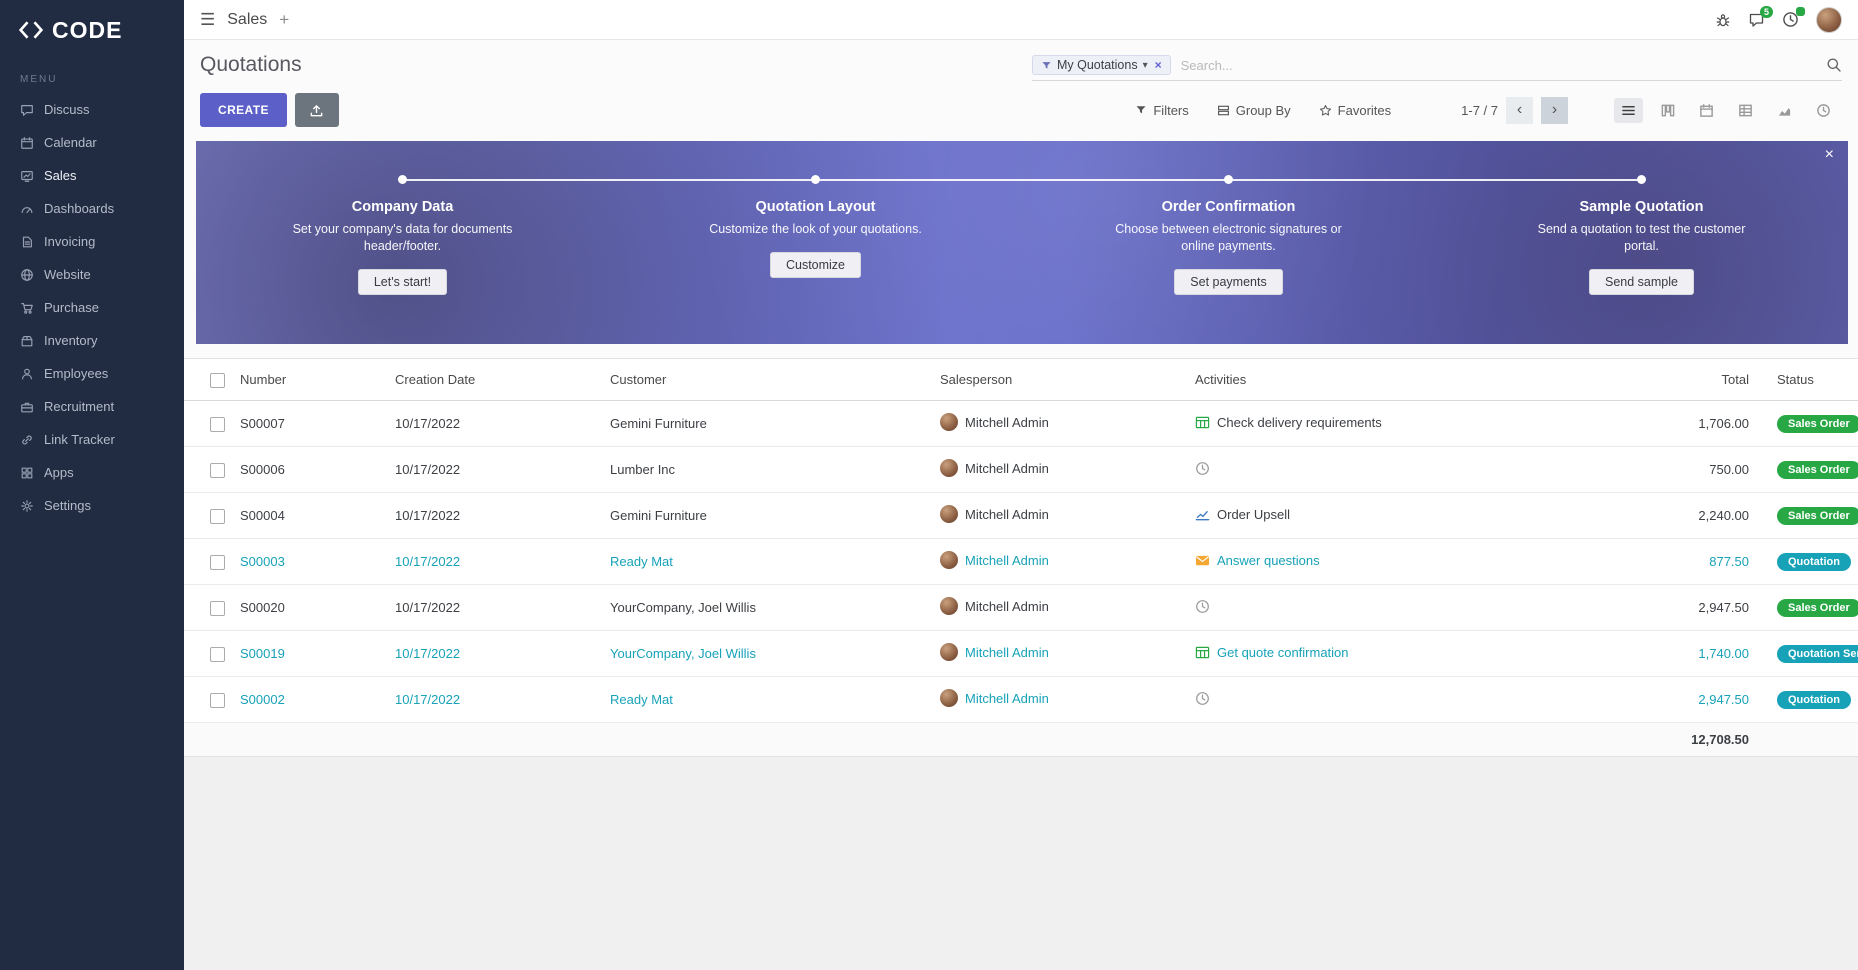  I want to click on sidebar-item-purchase: Purchase, so click(92, 307).